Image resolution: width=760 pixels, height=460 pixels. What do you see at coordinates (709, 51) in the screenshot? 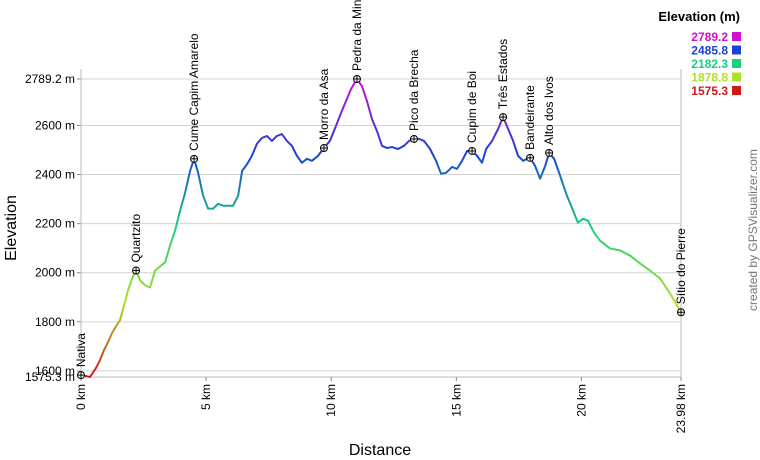
I see `legend-label: 2485.8` at bounding box center [709, 51].